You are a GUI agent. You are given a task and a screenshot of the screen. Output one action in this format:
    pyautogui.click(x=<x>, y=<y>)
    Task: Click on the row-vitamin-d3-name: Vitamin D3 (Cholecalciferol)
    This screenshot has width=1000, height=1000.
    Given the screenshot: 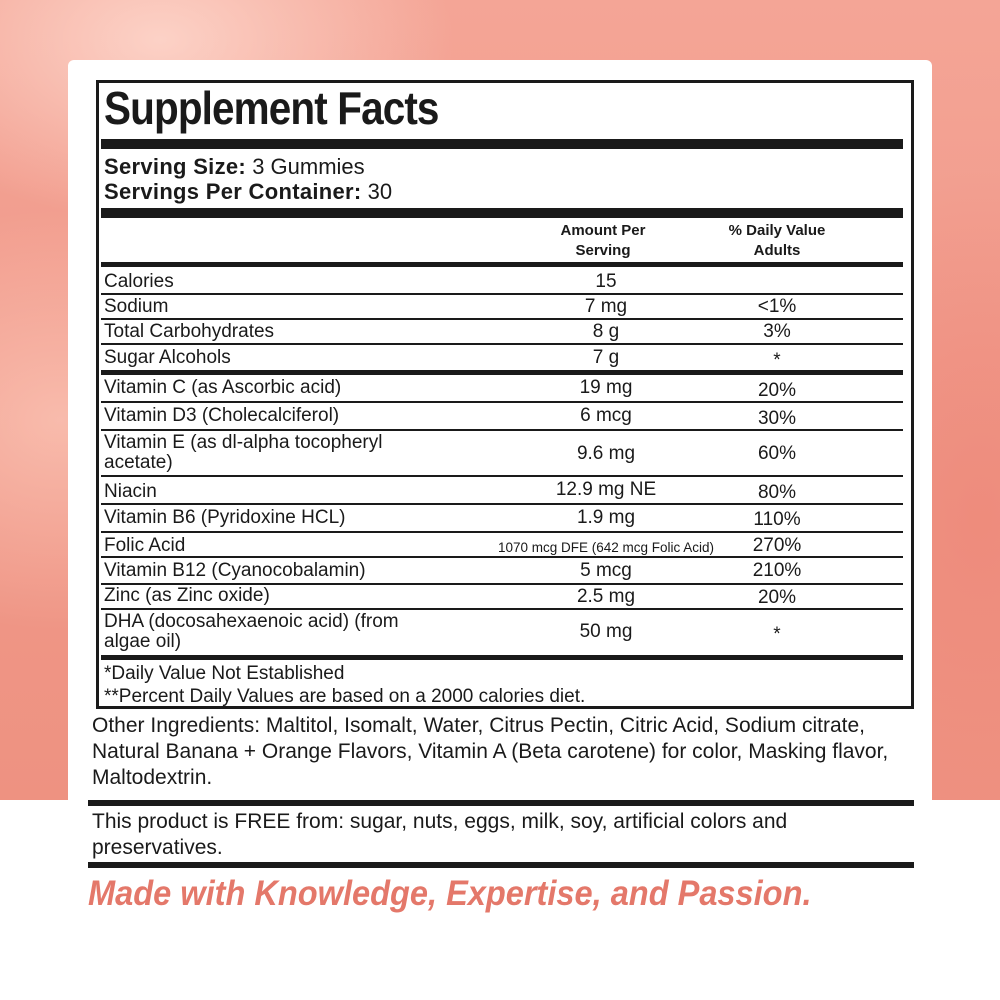 What is the action you would take?
    pyautogui.click(x=222, y=415)
    